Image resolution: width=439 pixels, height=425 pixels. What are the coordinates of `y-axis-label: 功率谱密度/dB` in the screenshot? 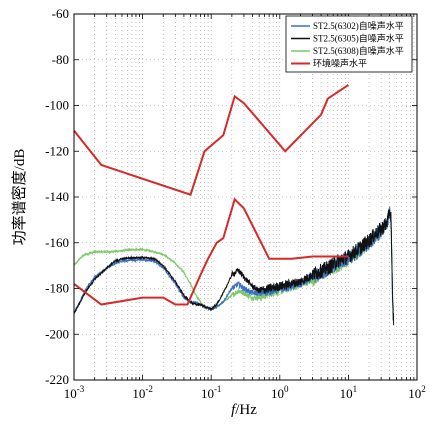 It's located at (19, 197).